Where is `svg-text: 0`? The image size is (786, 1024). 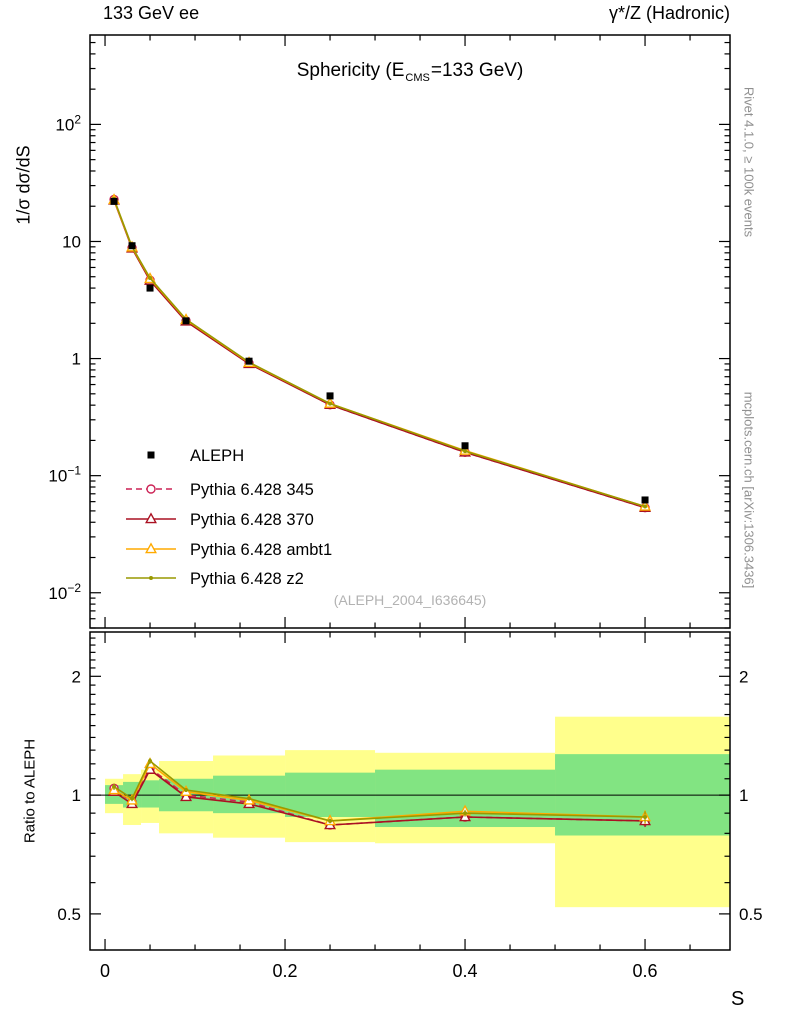 svg-text: 0 is located at coordinates (105, 971).